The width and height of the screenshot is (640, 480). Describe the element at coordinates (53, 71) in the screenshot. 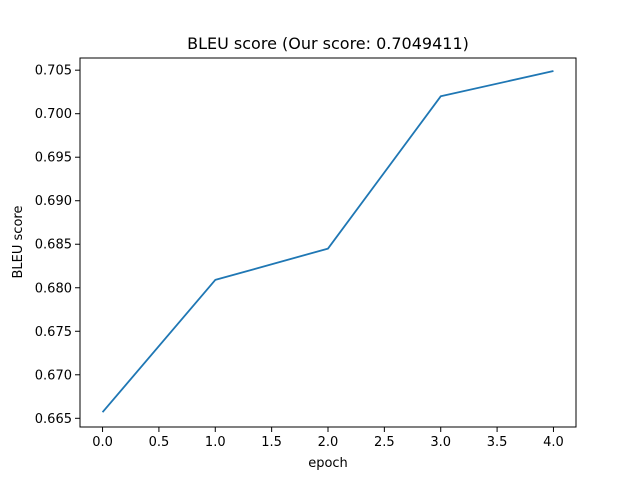

I see `y-tick-label: 0.705` at that location.